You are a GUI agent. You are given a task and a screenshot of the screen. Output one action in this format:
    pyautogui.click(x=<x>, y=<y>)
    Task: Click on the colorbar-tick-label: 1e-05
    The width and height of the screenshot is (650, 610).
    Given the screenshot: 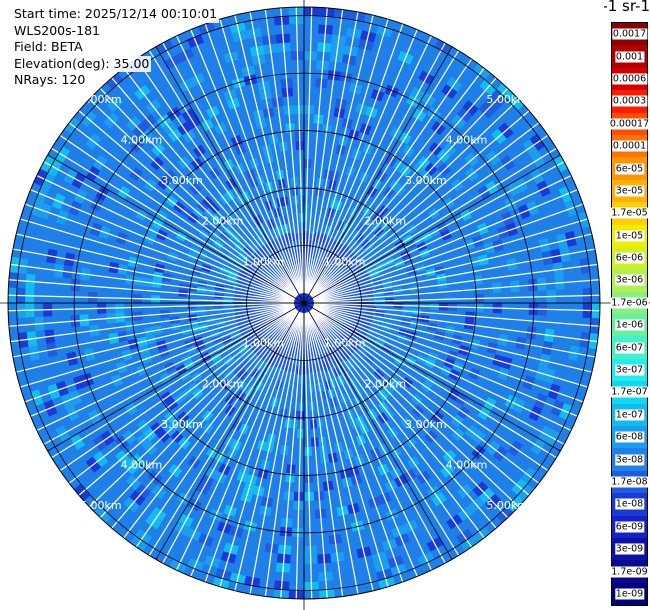 What is the action you would take?
    pyautogui.click(x=629, y=236)
    